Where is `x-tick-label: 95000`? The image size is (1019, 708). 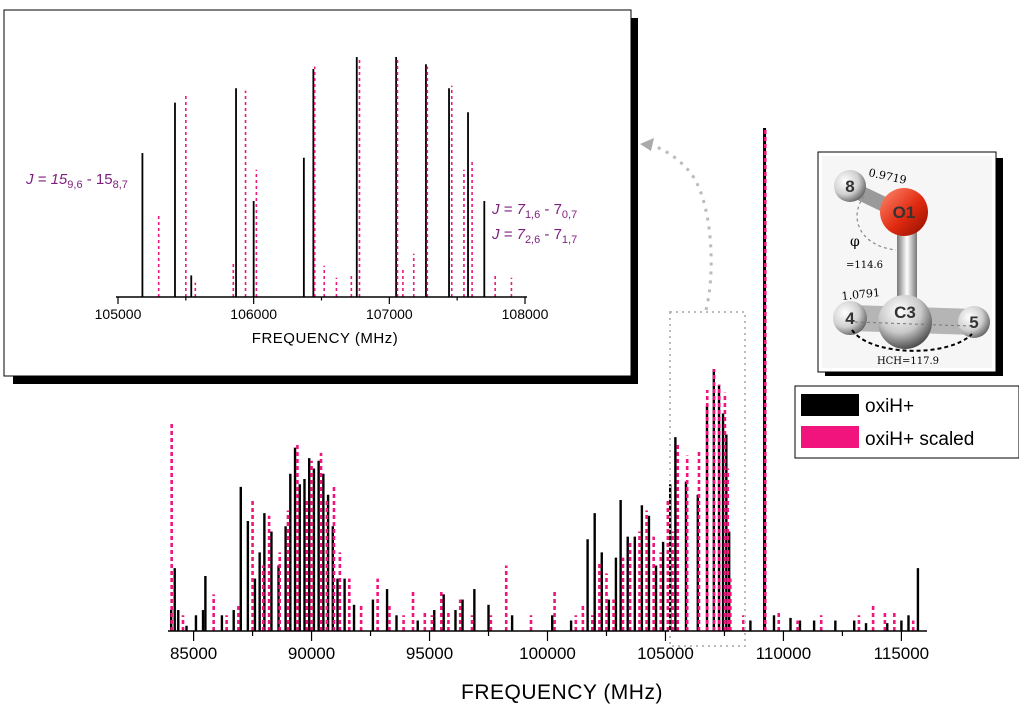 x-tick-label: 95000 is located at coordinates (429, 653).